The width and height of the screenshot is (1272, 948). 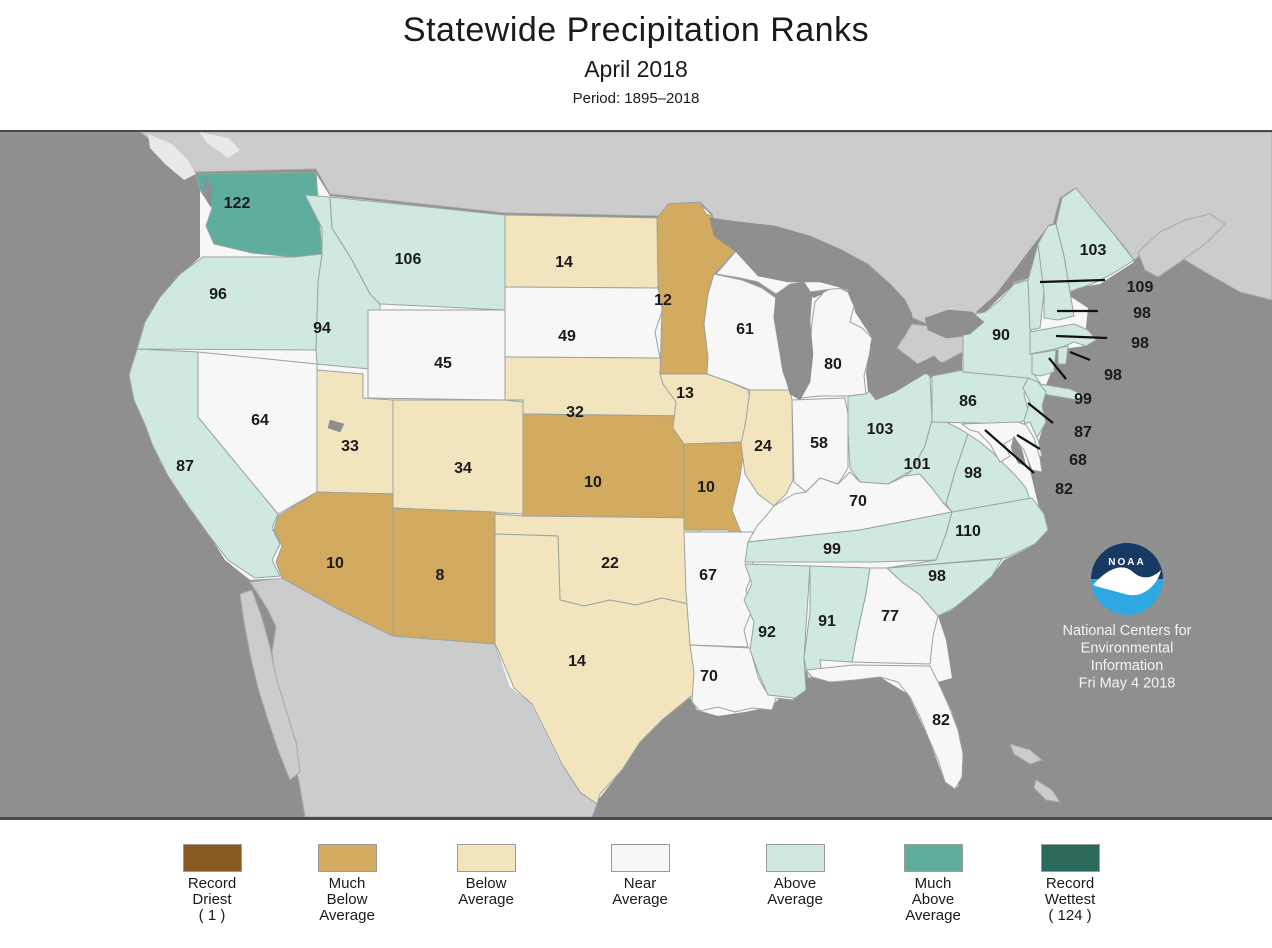 What do you see at coordinates (270, 685) in the screenshot?
I see `foreign-land-baja-california` at bounding box center [270, 685].